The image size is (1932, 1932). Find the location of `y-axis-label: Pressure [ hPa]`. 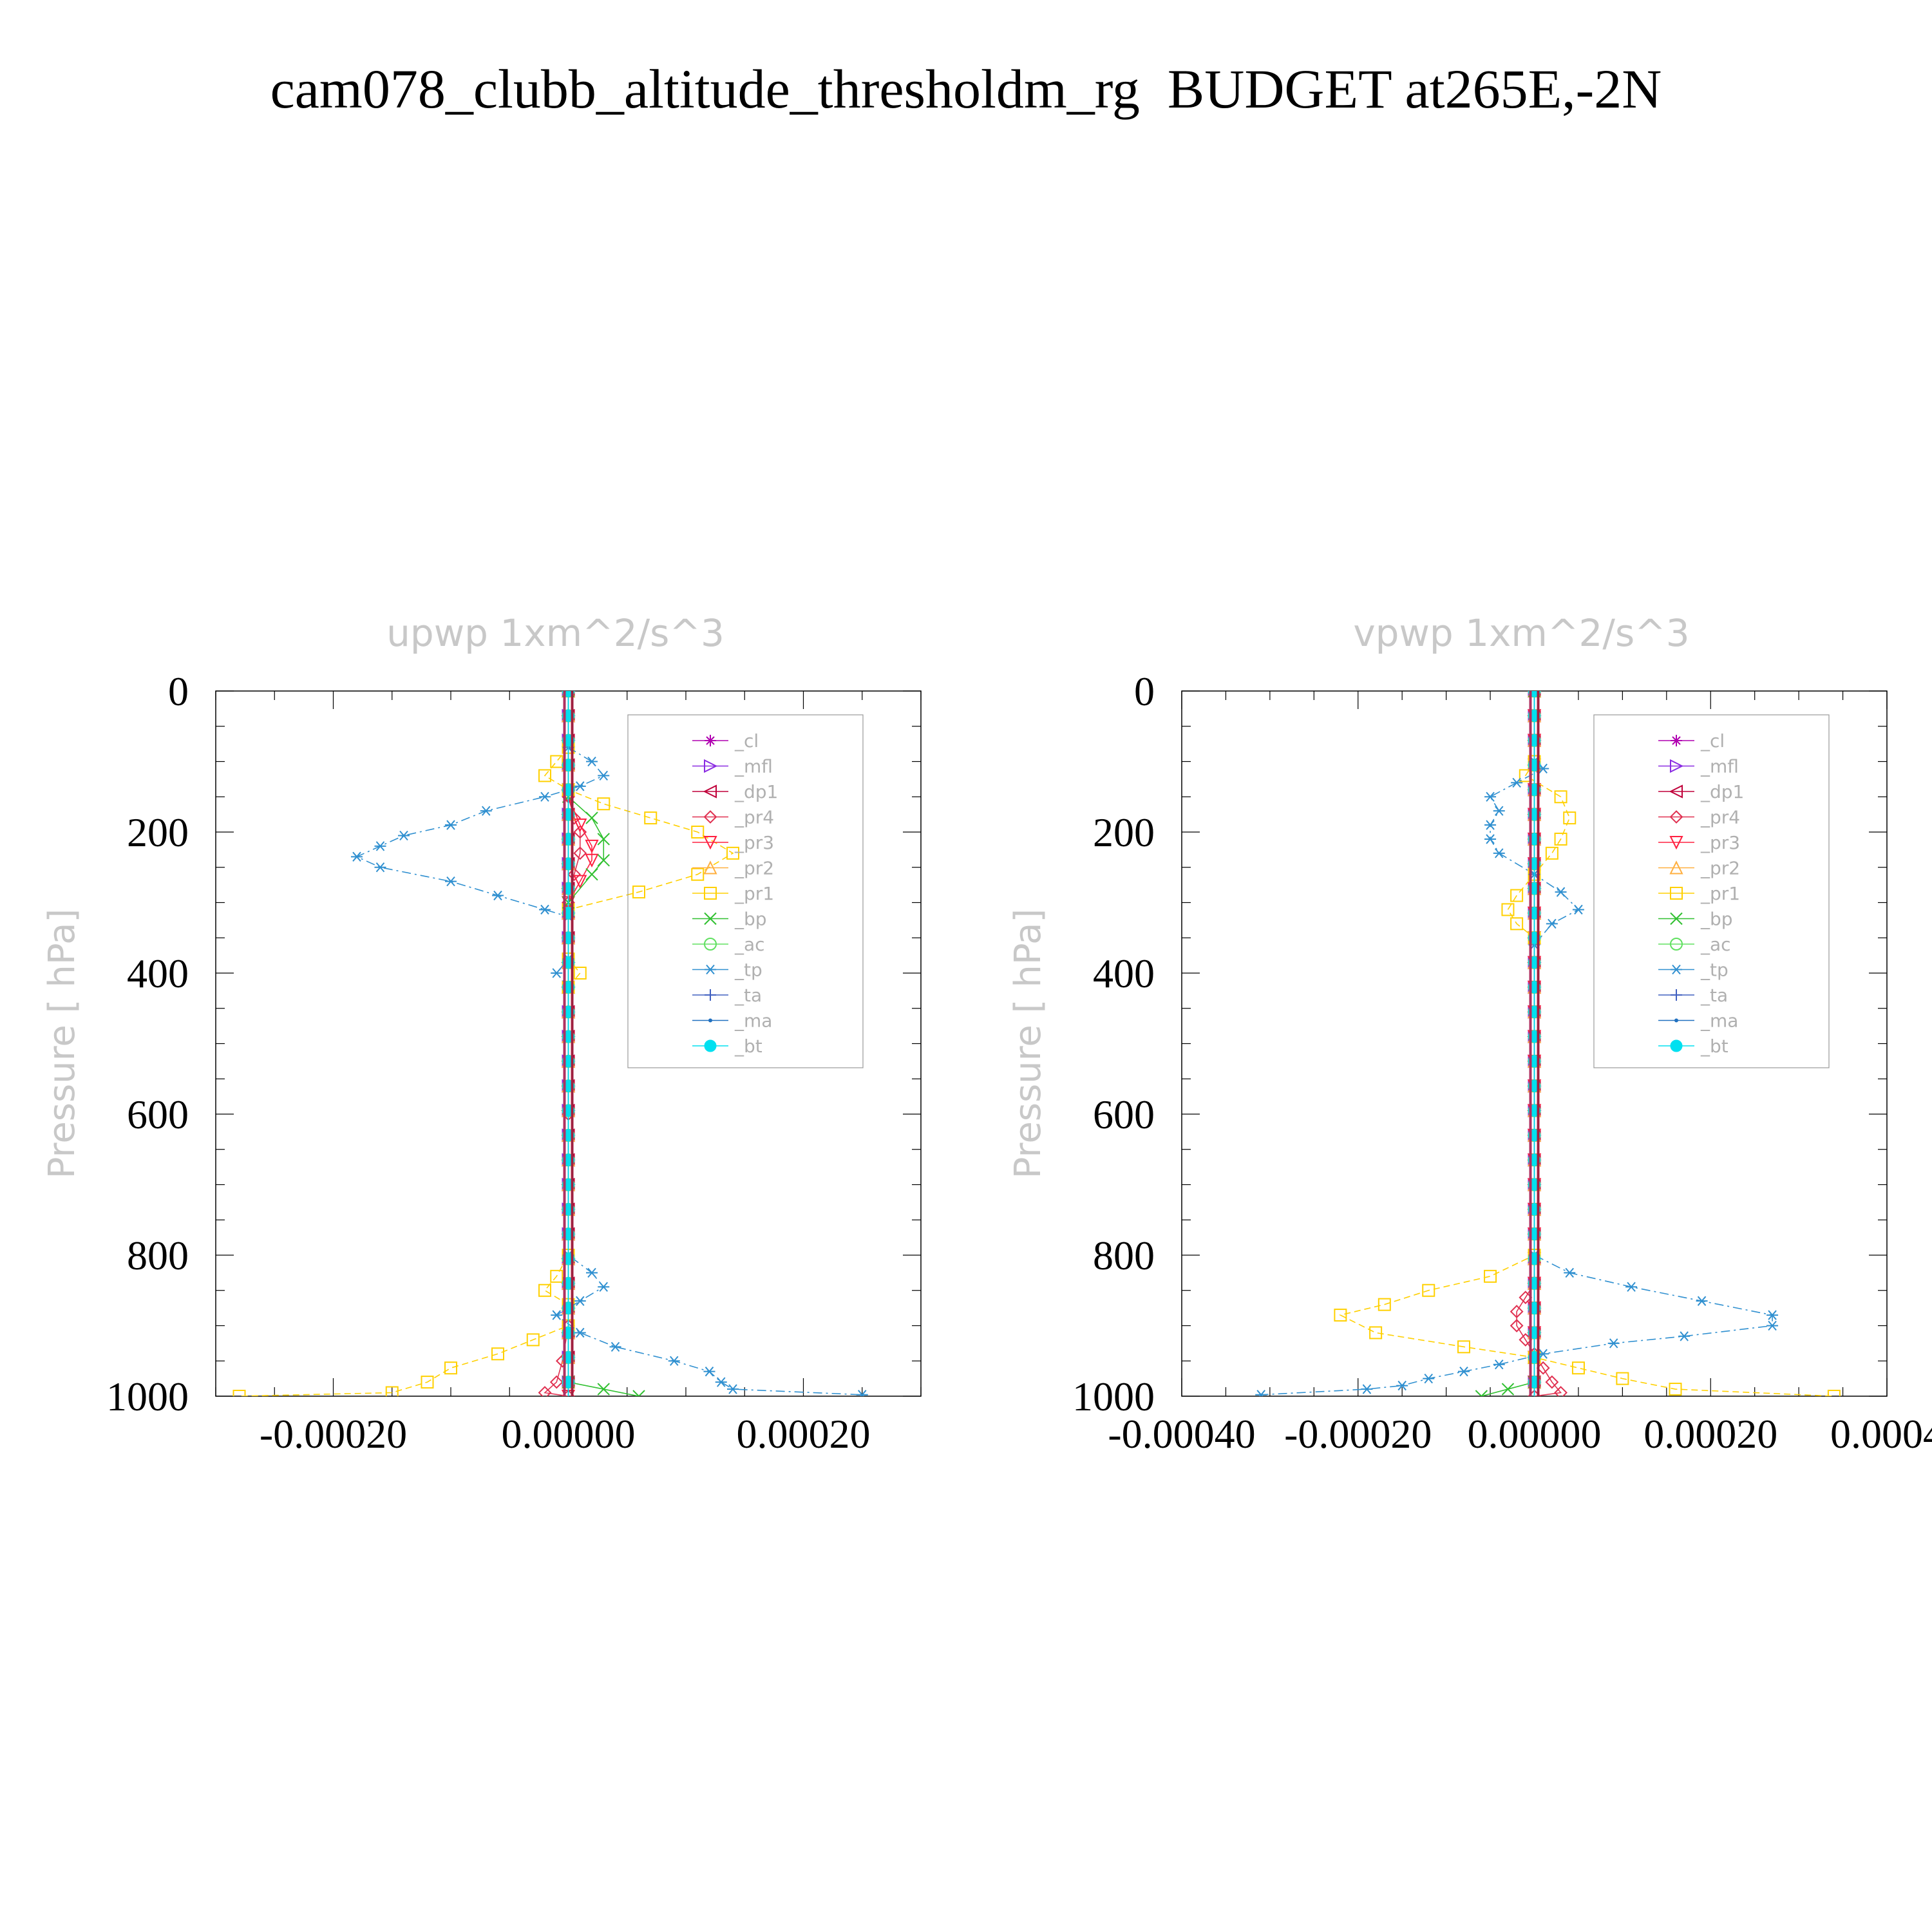

y-axis-label: Pressure [ hPa] is located at coordinates (62, 1044).